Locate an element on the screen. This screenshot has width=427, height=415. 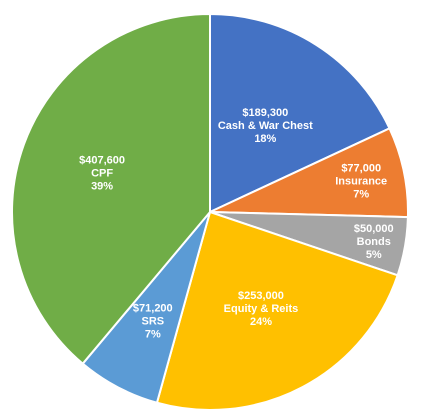
data-label-srs-value-label: $71,200 is located at coordinates (153, 309).